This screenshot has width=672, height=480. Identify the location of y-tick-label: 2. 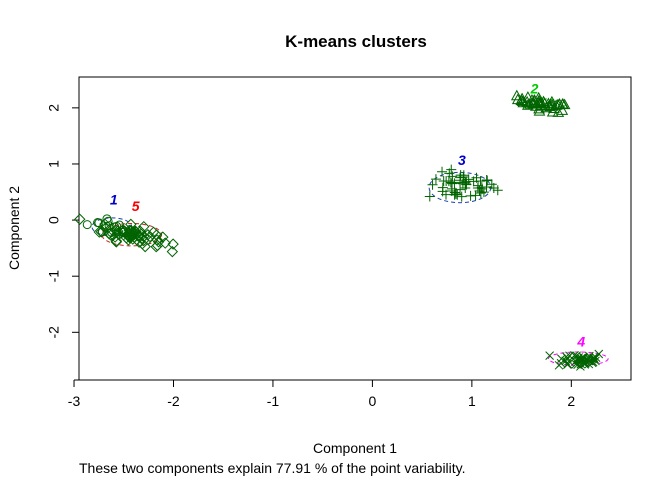
(54, 108).